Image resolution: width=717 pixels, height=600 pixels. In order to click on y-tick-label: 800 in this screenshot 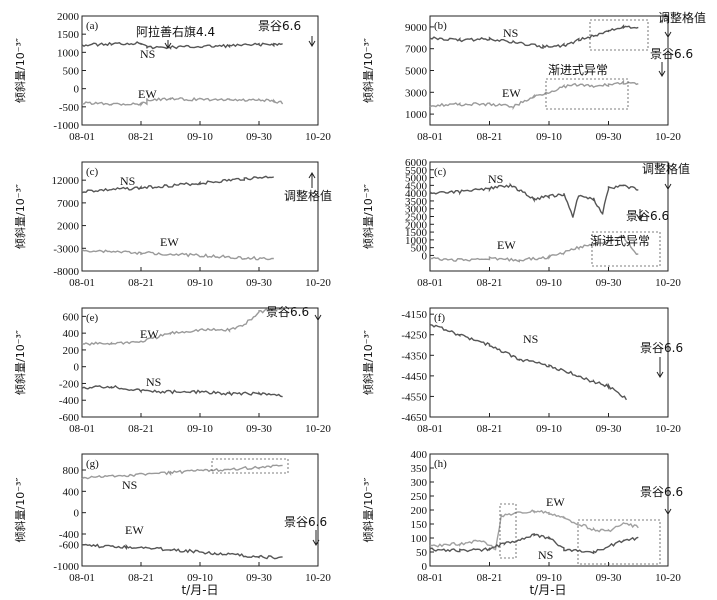, I will do `click(71, 471)`.